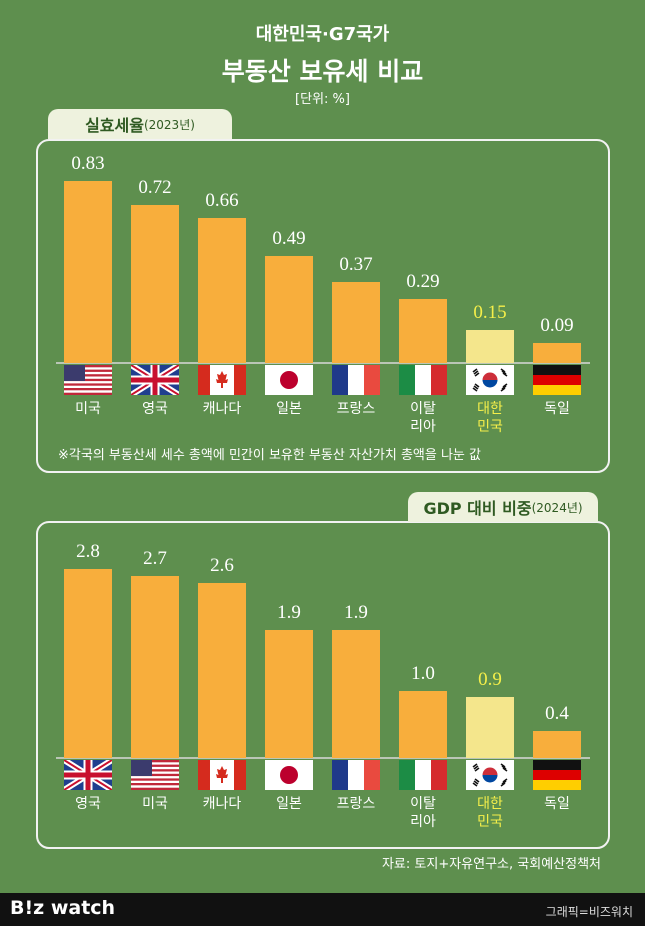 Image resolution: width=645 pixels, height=926 pixels. Describe the element at coordinates (423, 673) in the screenshot. I see `value-label: 1.0` at that location.